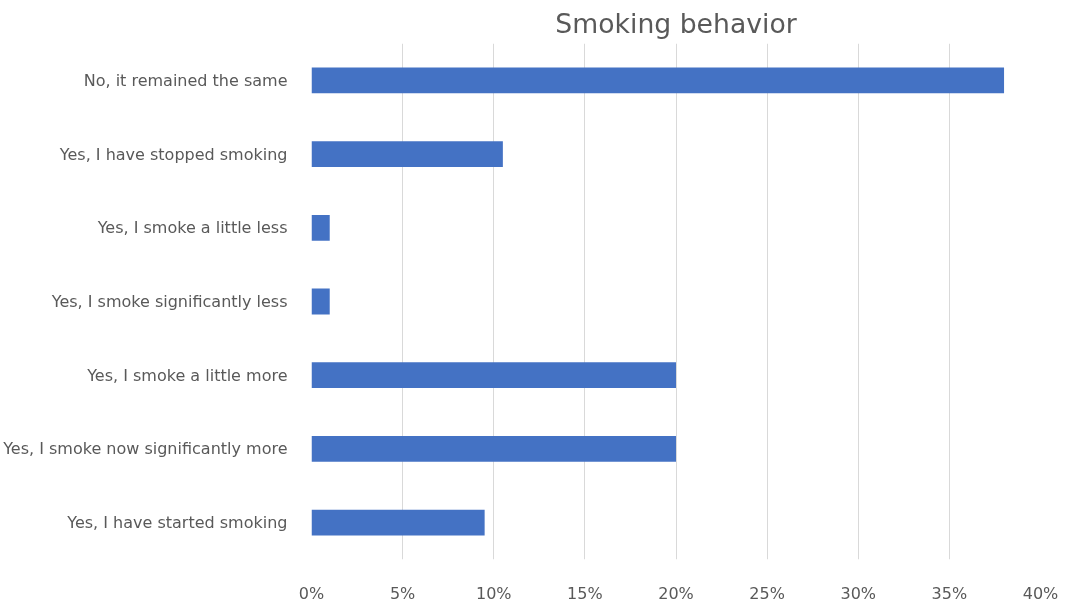 This screenshot has width=1088, height=612. Describe the element at coordinates (676, 593) in the screenshot. I see `x-tick-label: 20%` at that location.